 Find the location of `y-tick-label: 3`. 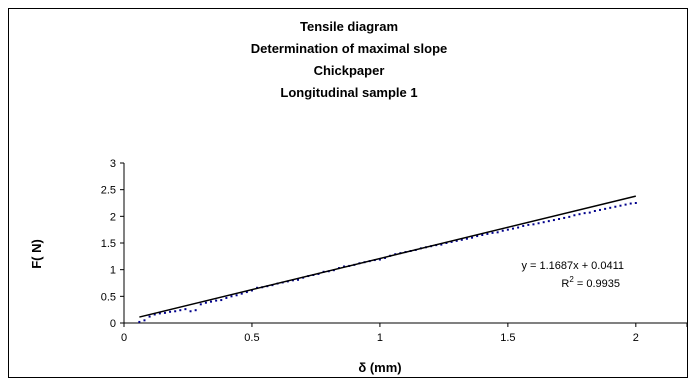

y-tick-label: 3 is located at coordinates (113, 164).